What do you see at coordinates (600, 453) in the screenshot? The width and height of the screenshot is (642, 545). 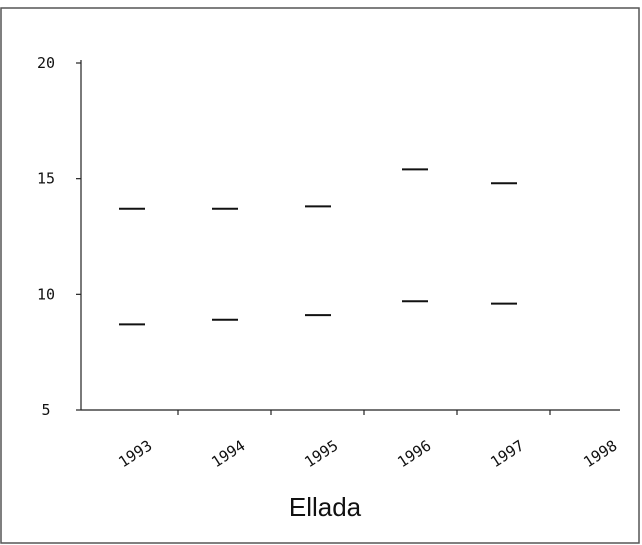 I see `x-tick-label: 1998` at bounding box center [600, 453].